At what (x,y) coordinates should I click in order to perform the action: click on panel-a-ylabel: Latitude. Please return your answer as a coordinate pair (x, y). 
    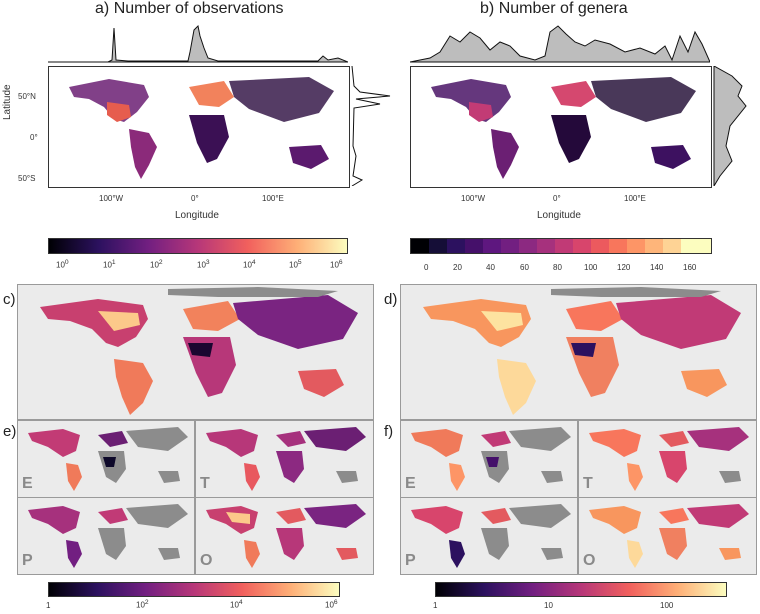
    Looking at the image, I should click on (7, 102).